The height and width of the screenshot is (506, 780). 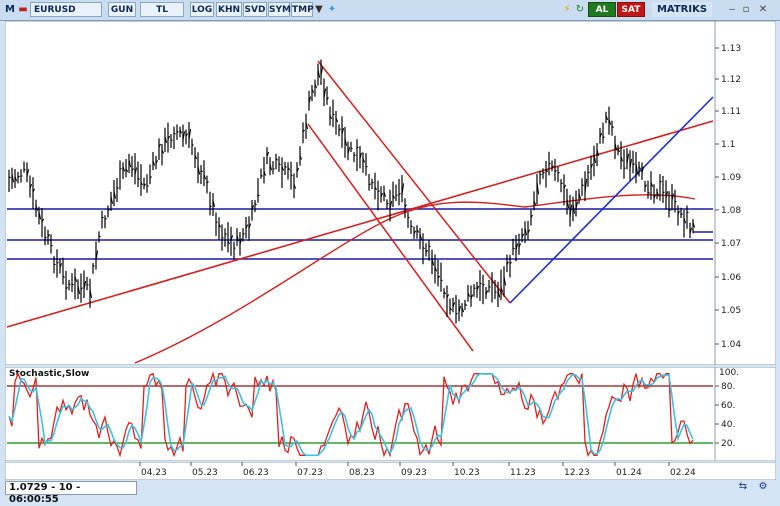 What do you see at coordinates (229, 9) in the screenshot?
I see `khn-button: KHN` at bounding box center [229, 9].